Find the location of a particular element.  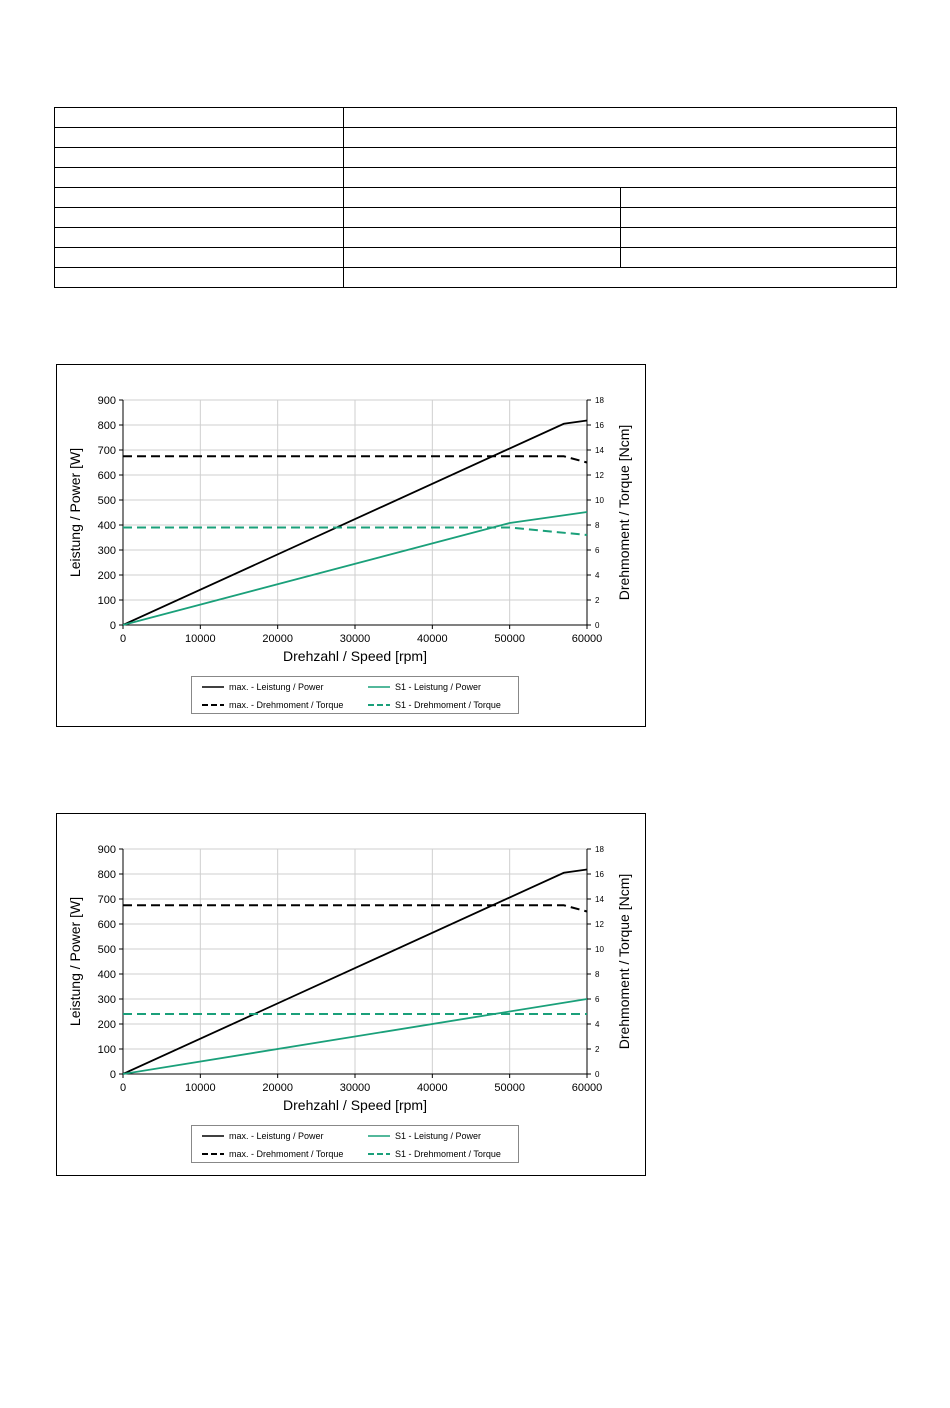

legend-label: max. - Leistung / Power is located at coordinates (276, 1136).